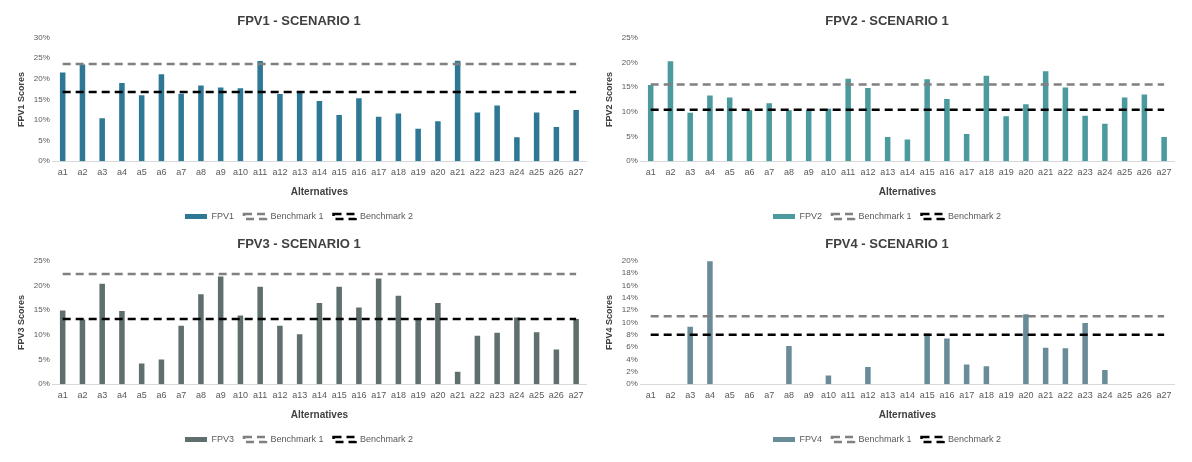  I want to click on chart-title: FPV3 - SCENARIO 1, so click(299, 244).